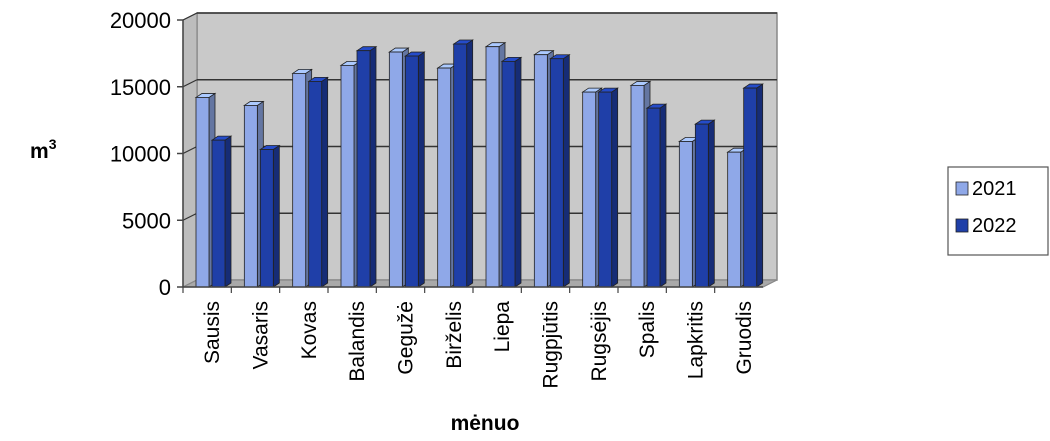  What do you see at coordinates (309, 330) in the screenshot?
I see `x-tick-label-2: Kovas` at bounding box center [309, 330].